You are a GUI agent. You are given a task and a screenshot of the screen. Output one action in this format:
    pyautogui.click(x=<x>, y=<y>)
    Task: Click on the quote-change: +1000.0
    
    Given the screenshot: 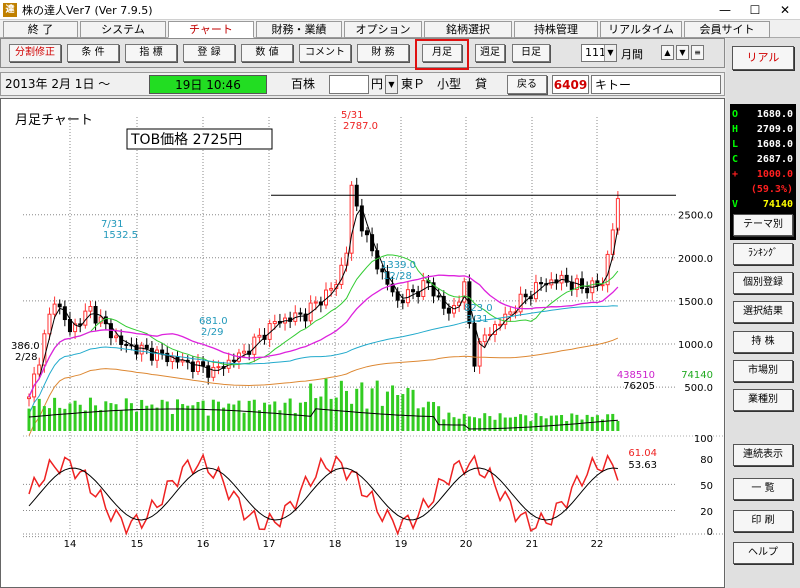 What is the action you would take?
    pyautogui.click(x=762, y=174)
    